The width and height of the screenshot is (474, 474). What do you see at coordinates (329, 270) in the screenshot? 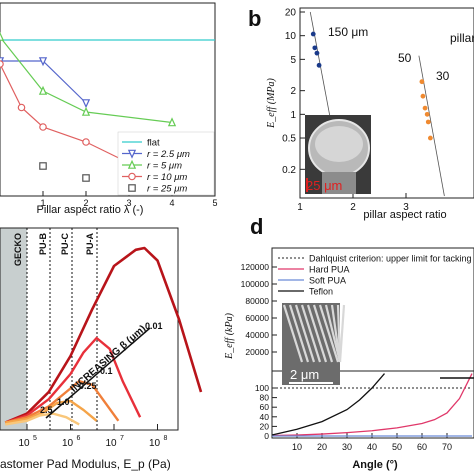
I see `panel-d-legend-label: Hard PUA` at bounding box center [329, 270].